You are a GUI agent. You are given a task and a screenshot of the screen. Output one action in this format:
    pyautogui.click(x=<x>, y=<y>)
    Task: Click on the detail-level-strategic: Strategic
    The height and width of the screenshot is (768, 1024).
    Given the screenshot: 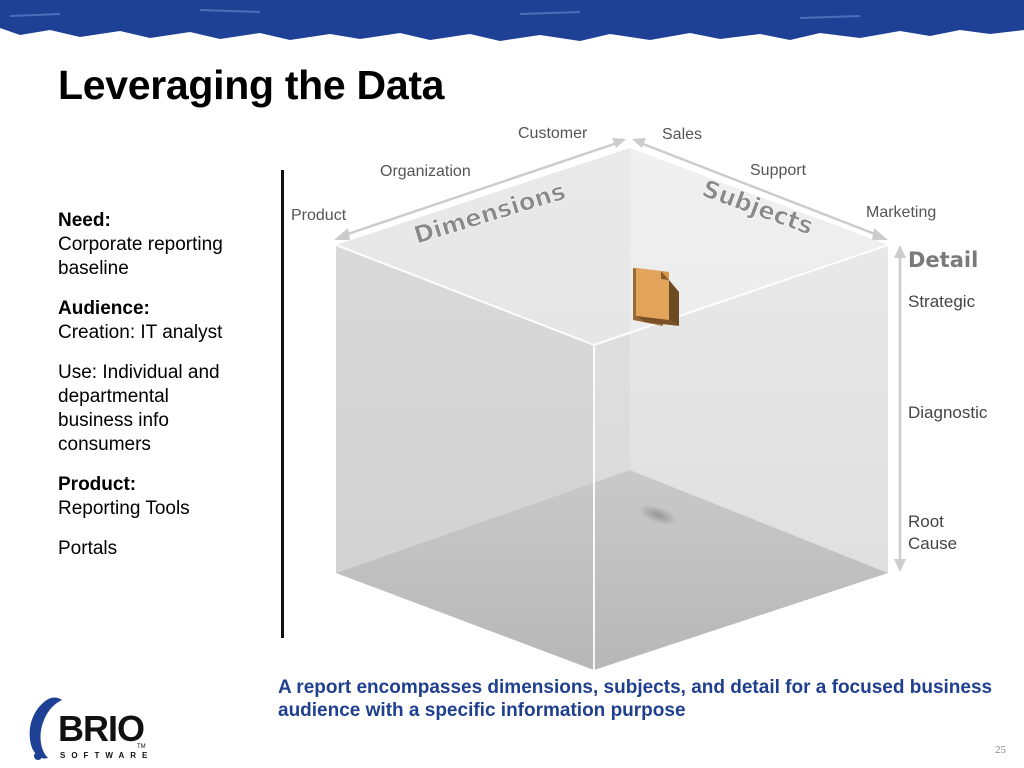 What is the action you would take?
    pyautogui.click(x=942, y=301)
    